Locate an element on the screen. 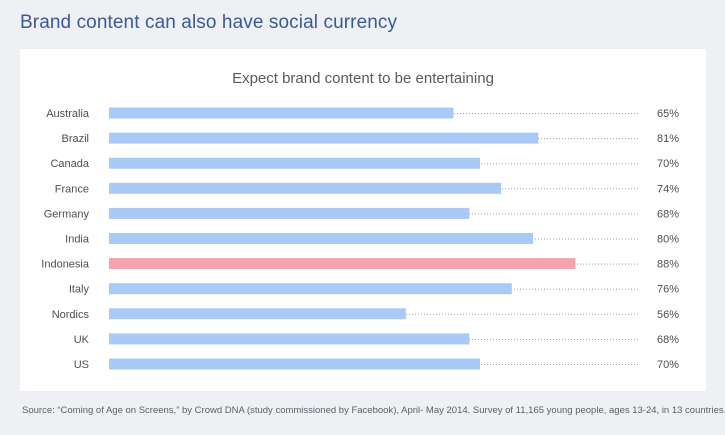 The width and height of the screenshot is (725, 435). value-label: 76% is located at coordinates (668, 290).